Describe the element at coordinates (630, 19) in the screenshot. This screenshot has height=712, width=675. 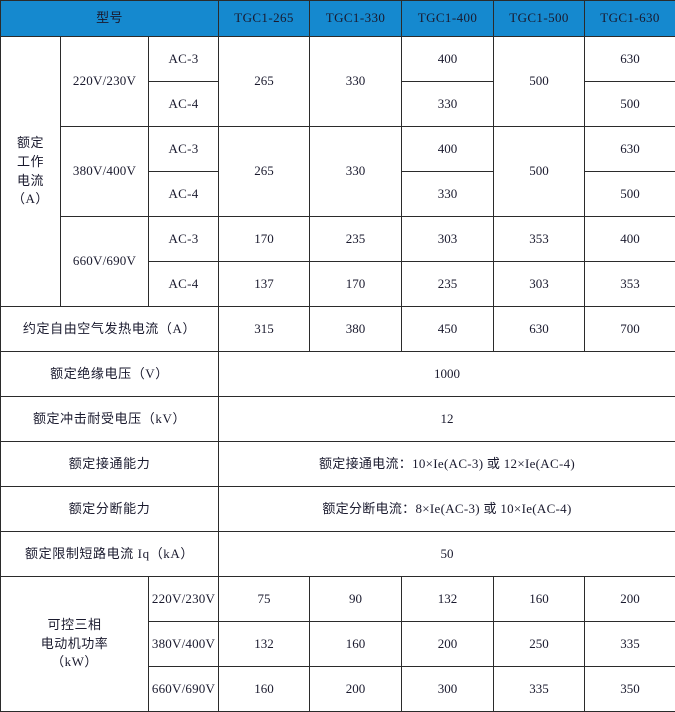
I see `header-cell-model-5: TGC1-630` at that location.